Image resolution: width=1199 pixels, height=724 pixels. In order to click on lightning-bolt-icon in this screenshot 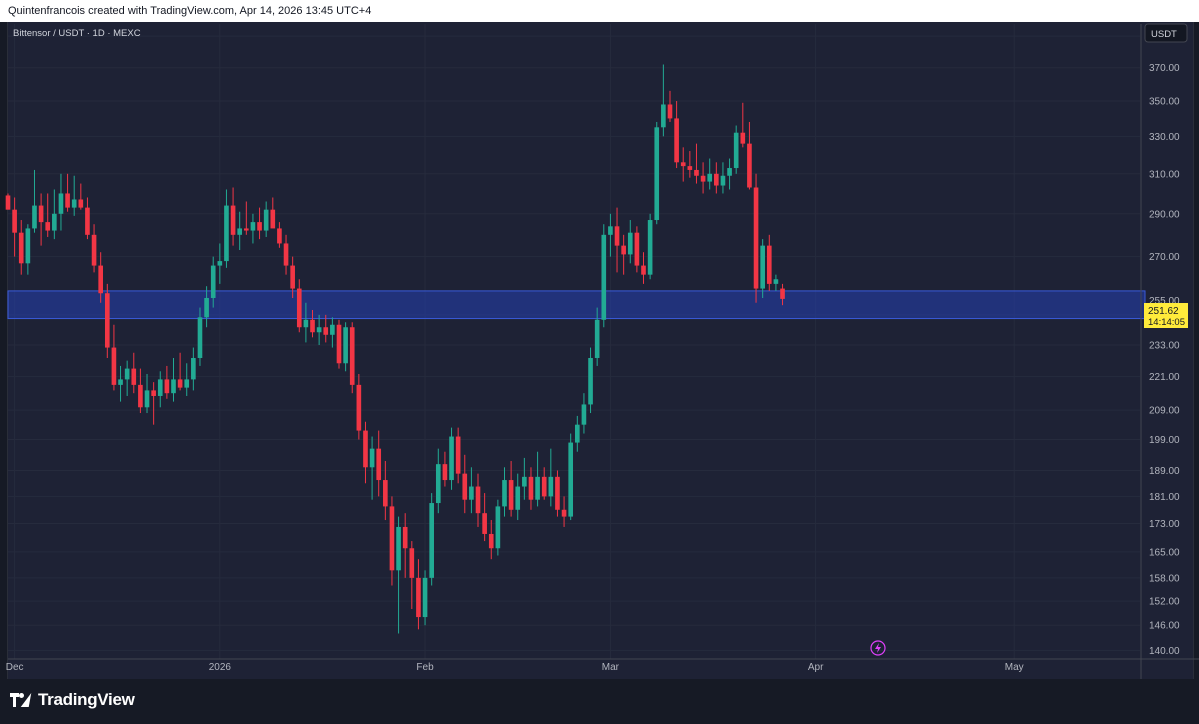, I will do `click(878, 648)`.